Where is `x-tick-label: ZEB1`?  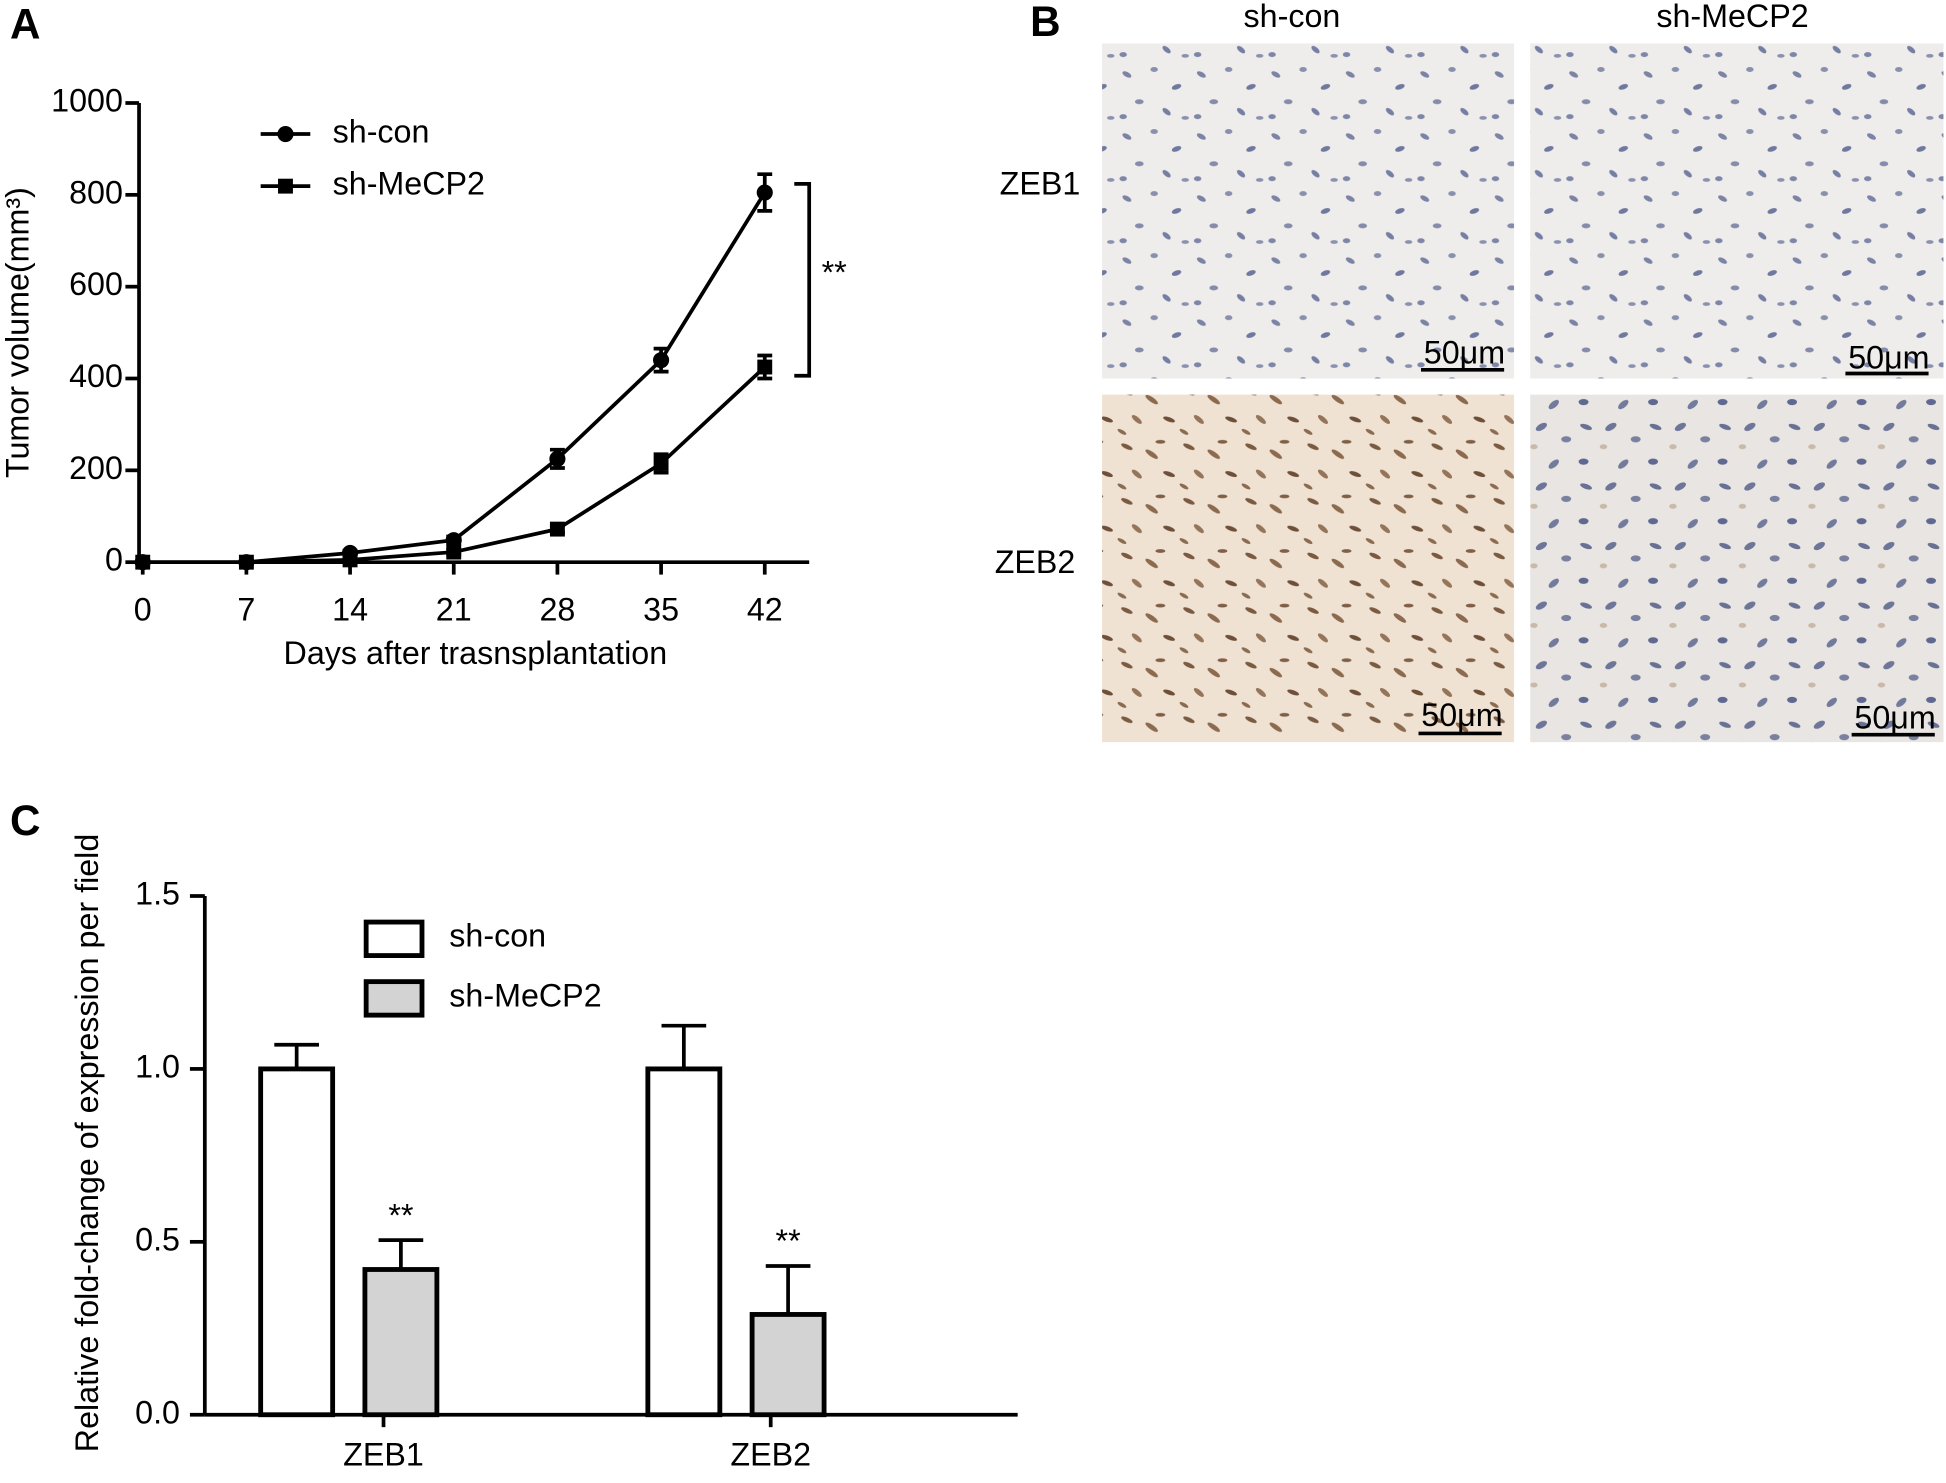 x-tick-label: ZEB1 is located at coordinates (383, 1454).